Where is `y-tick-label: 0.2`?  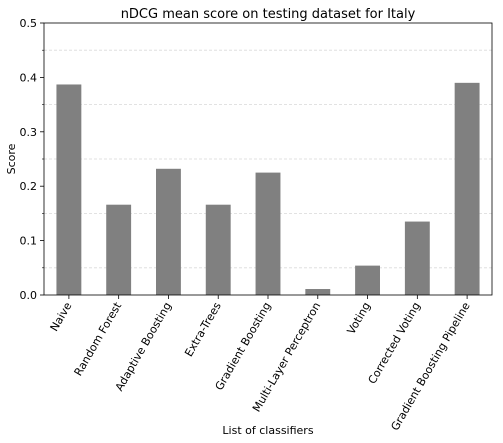
y-tick-label: 0.2 is located at coordinates (29, 186).